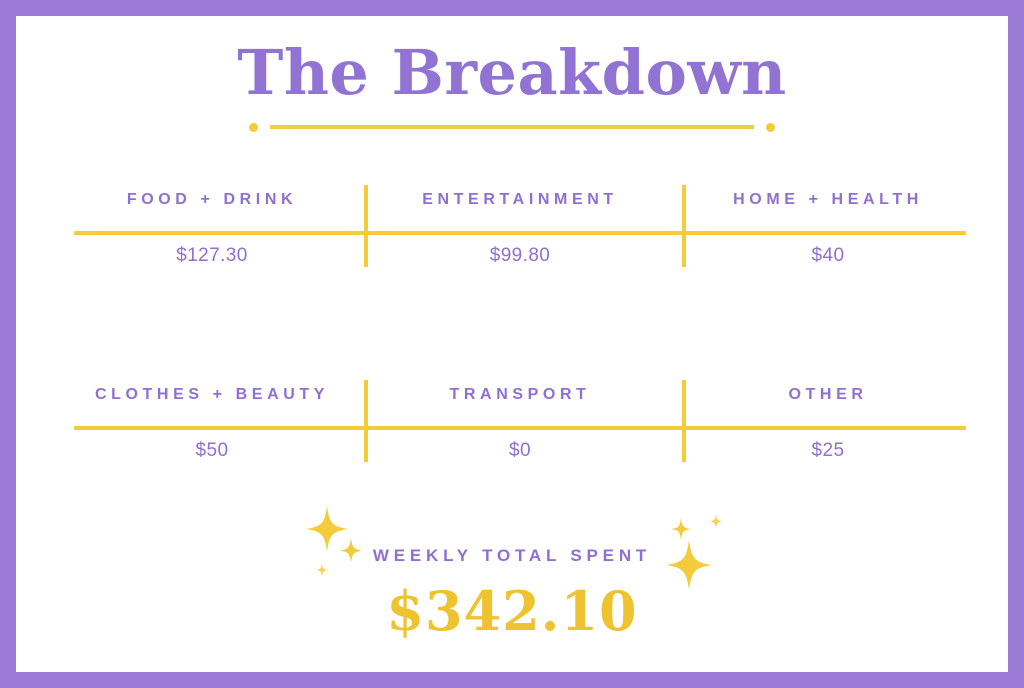 The width and height of the screenshot is (1024, 688). I want to click on category-amount: $0, so click(520, 450).